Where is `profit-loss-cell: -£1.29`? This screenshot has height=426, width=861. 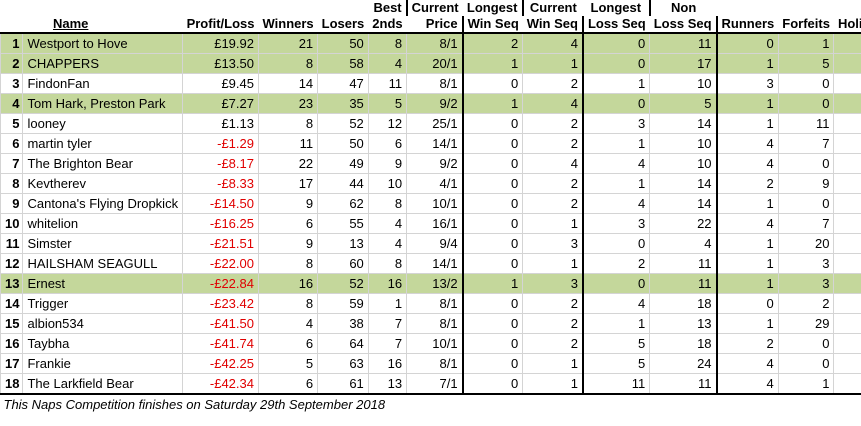
profit-loss-cell: -£1.29 is located at coordinates (220, 143).